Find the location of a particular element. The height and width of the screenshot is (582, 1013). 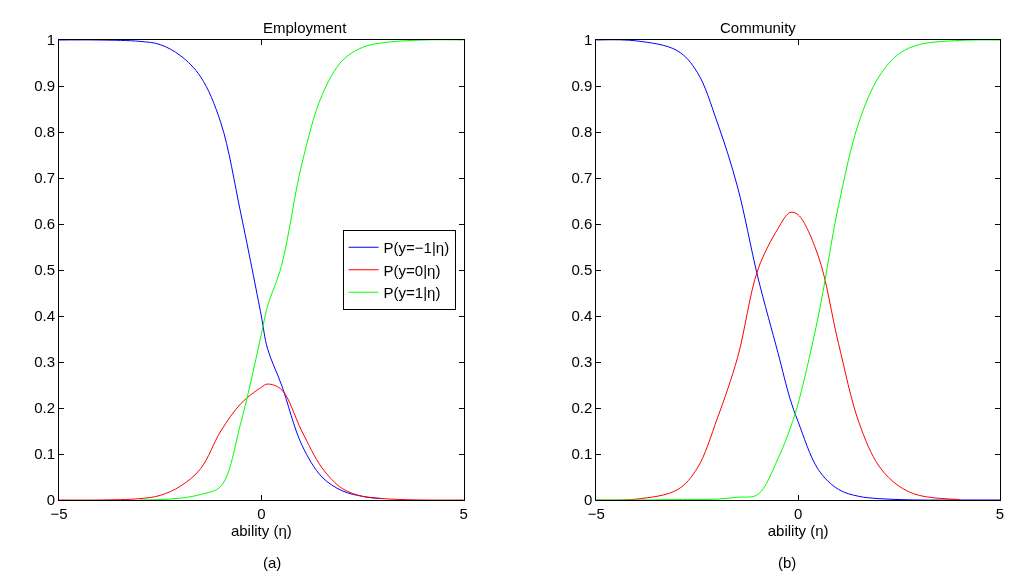

legend-label: P(y=−1|η) is located at coordinates (416, 248).